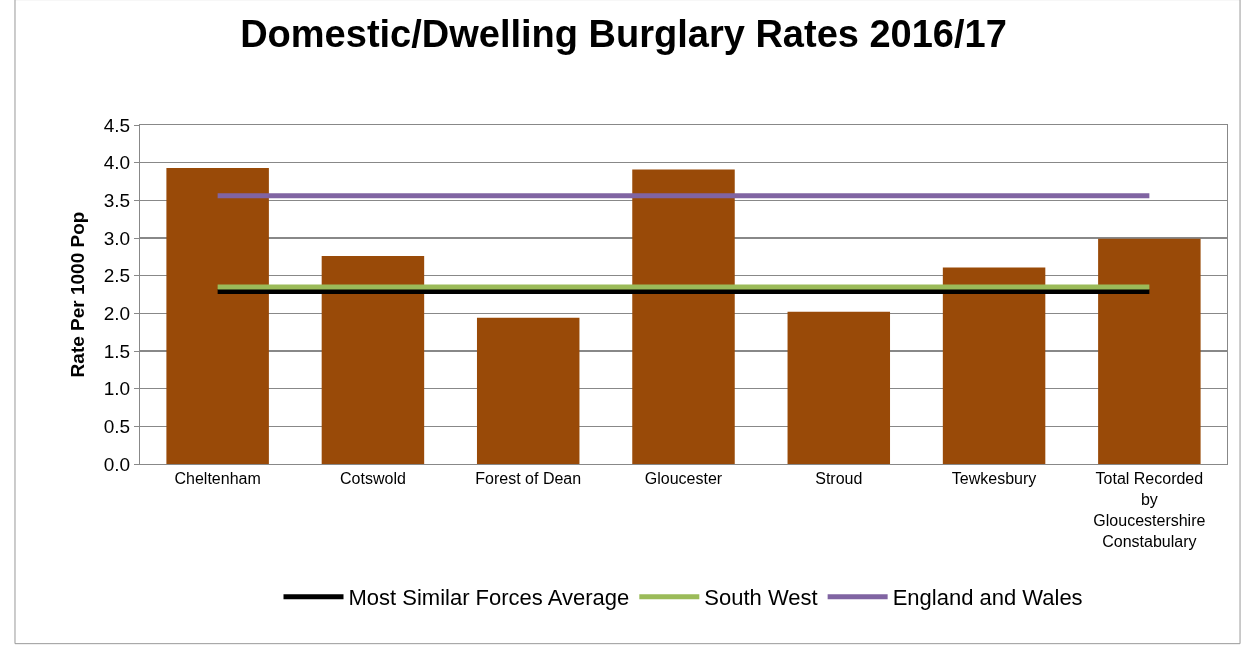 This screenshot has height=664, width=1247. Describe the element at coordinates (761, 598) in the screenshot. I see `legend-label: South West` at that location.